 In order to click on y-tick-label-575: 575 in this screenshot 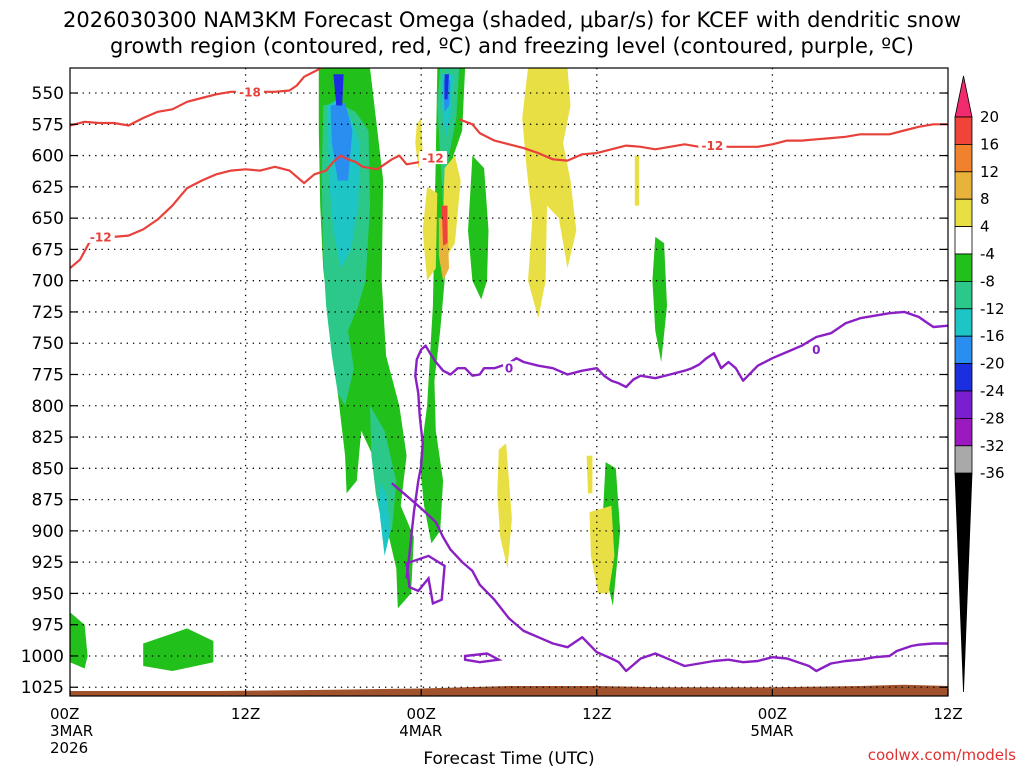, I will do `click(48, 125)`.